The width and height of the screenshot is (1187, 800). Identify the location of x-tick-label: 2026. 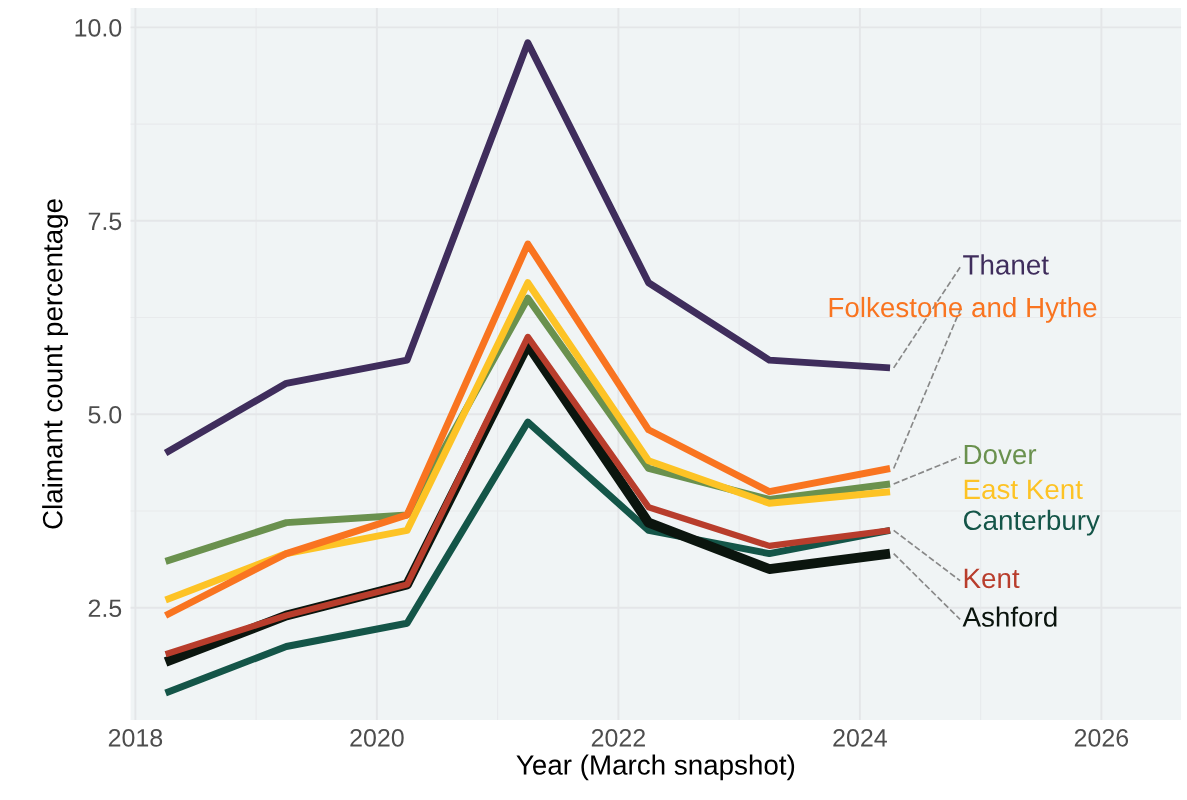
(1101, 737).